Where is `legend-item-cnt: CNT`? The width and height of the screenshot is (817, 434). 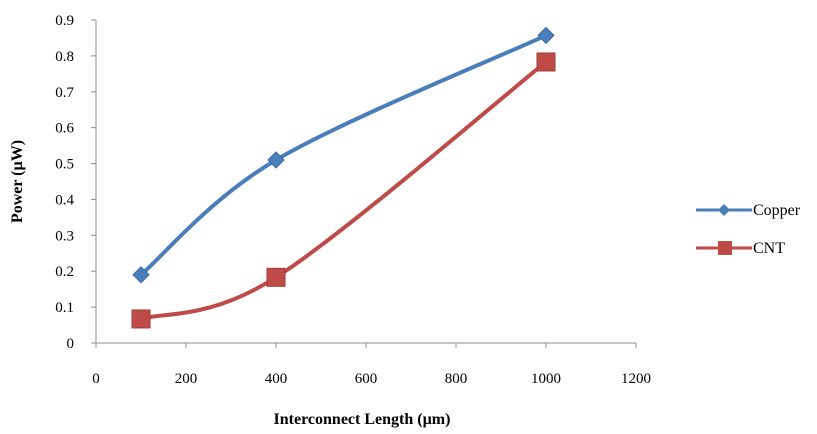
legend-item-cnt: CNT is located at coordinates (740, 248).